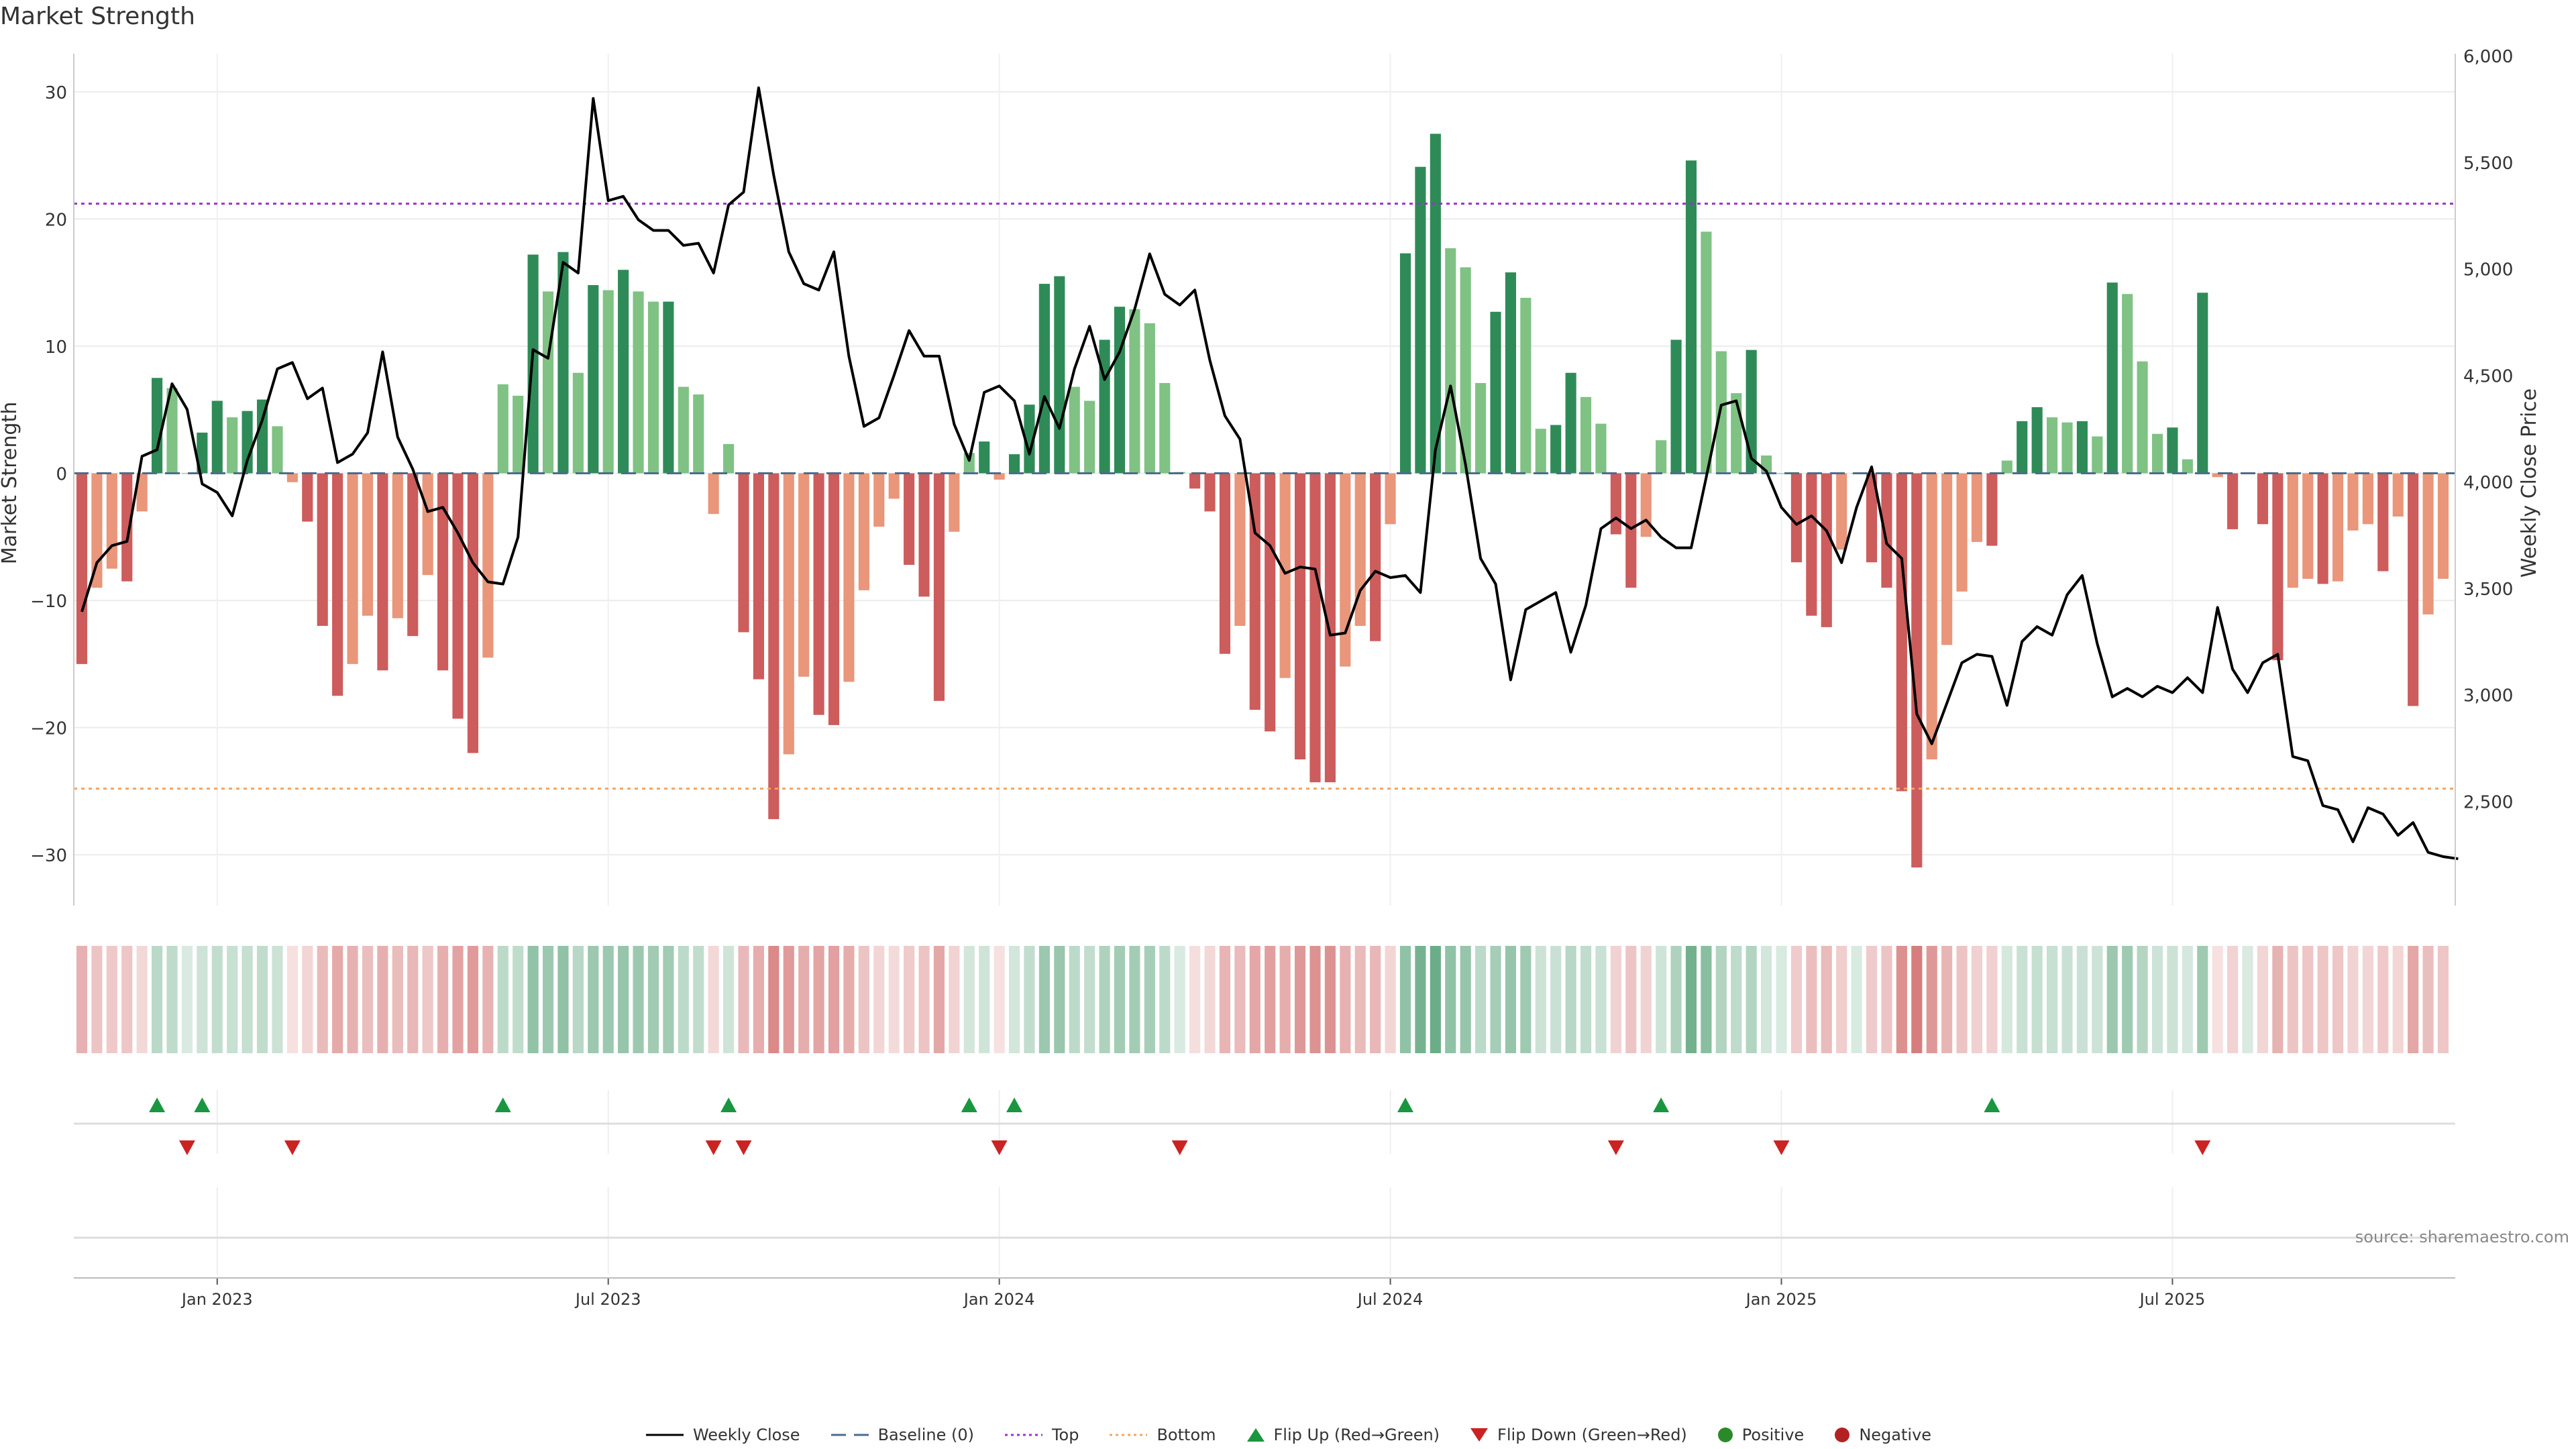  Describe the element at coordinates (1262, 999) in the screenshot. I see `strength-heat-strip` at that location.